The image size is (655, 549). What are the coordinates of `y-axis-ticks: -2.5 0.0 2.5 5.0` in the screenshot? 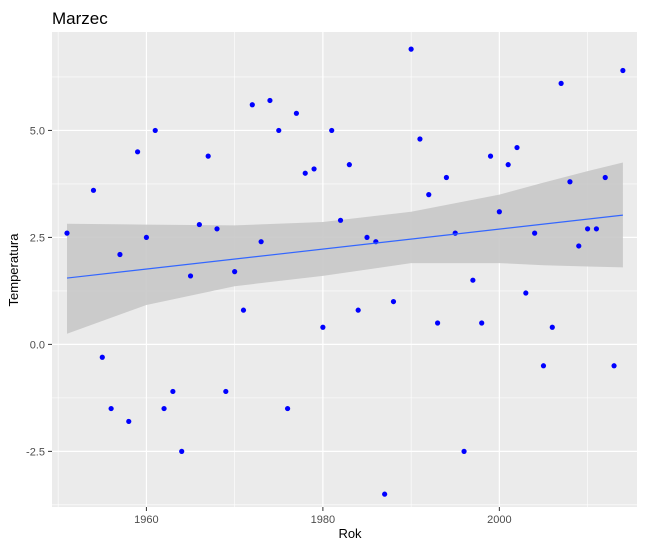 It's located at (39, 291).